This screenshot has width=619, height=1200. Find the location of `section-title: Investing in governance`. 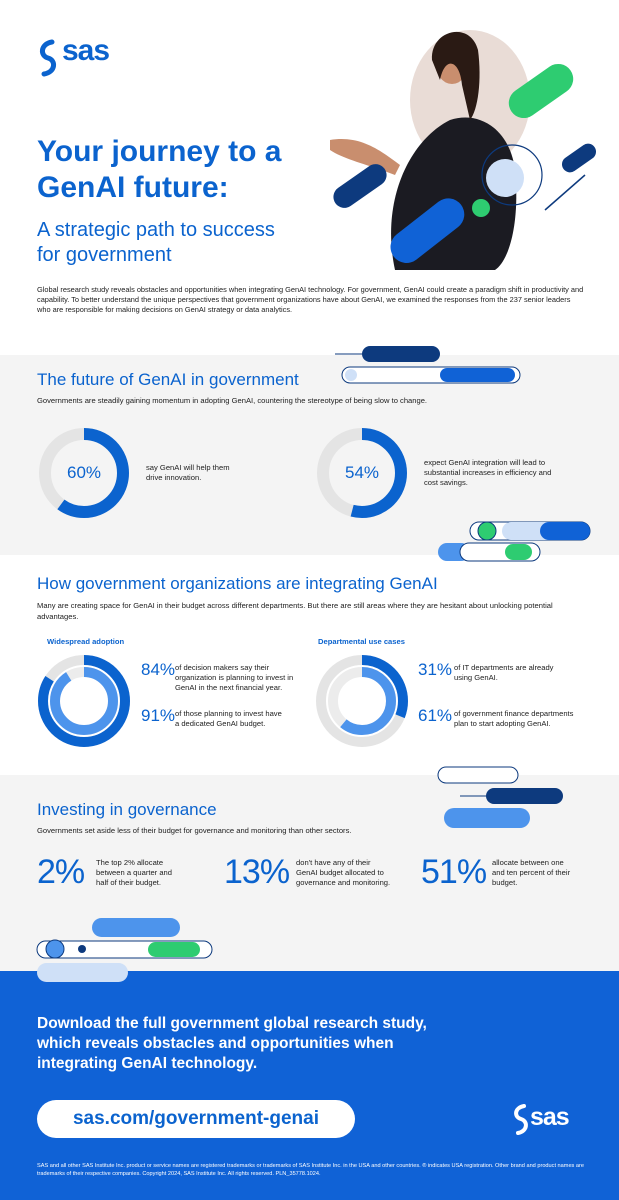

section-title: Investing in governance is located at coordinates (127, 809).